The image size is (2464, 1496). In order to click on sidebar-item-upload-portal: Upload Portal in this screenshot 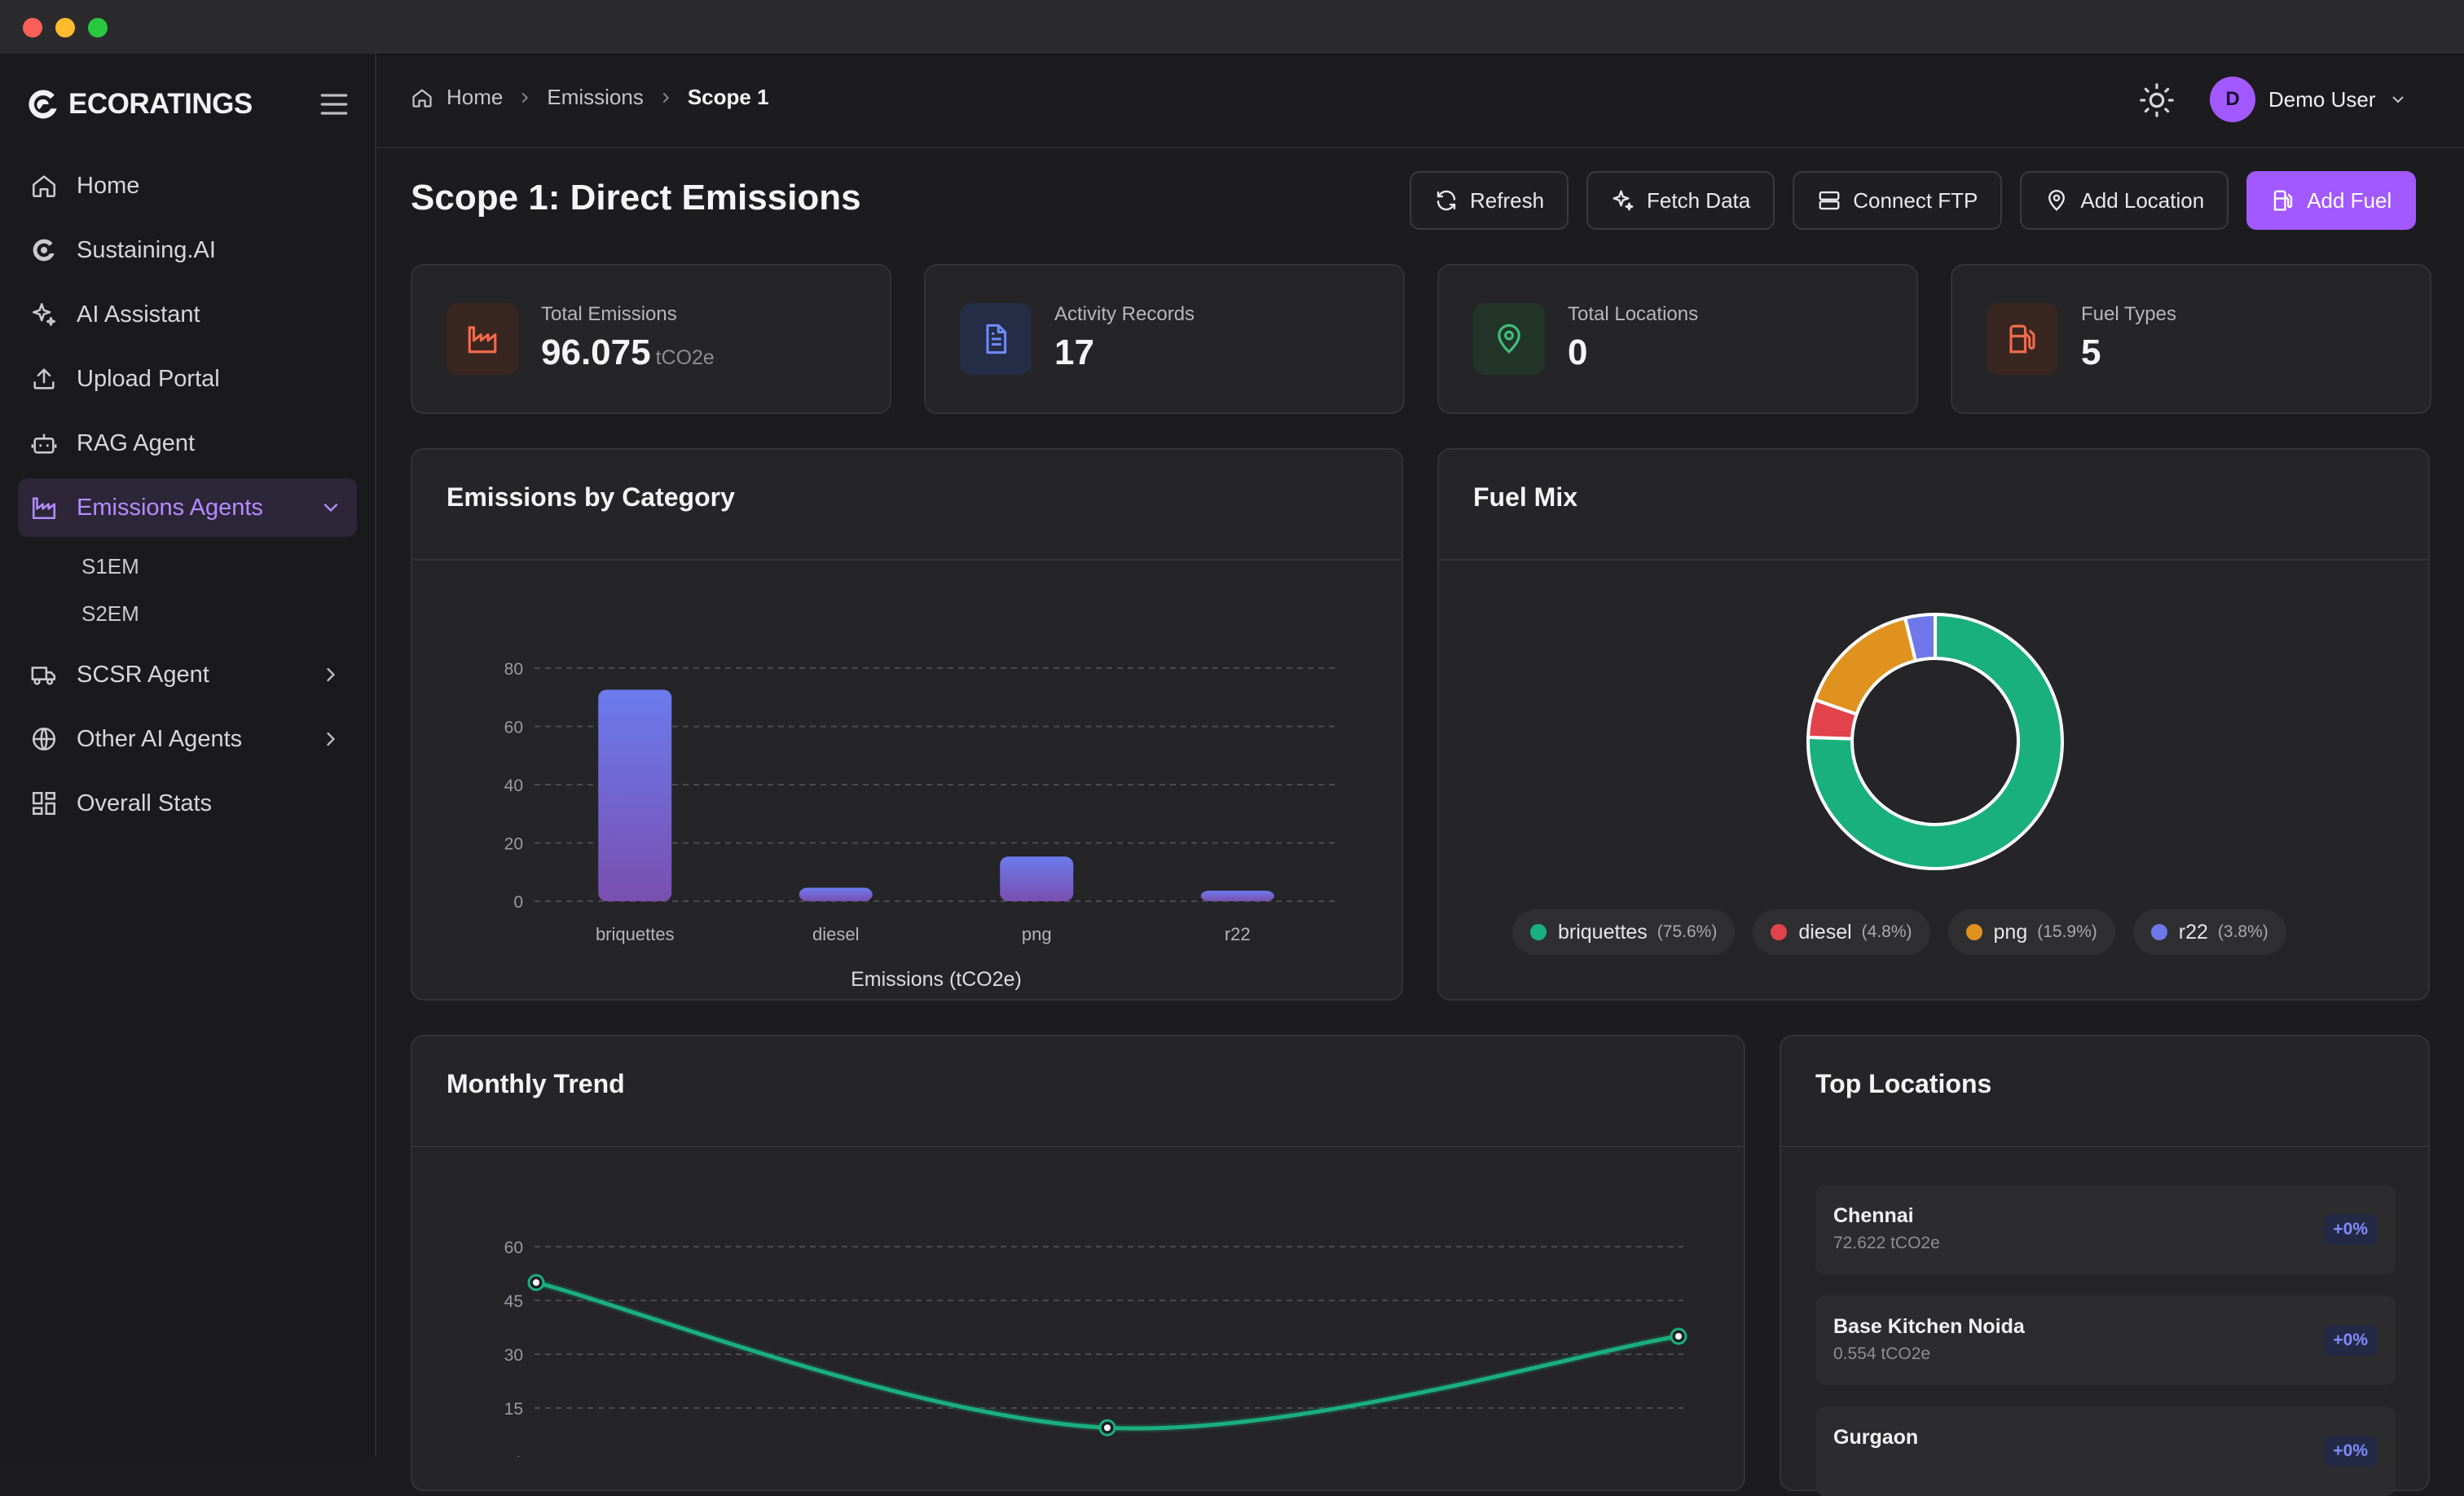, I will do `click(187, 379)`.